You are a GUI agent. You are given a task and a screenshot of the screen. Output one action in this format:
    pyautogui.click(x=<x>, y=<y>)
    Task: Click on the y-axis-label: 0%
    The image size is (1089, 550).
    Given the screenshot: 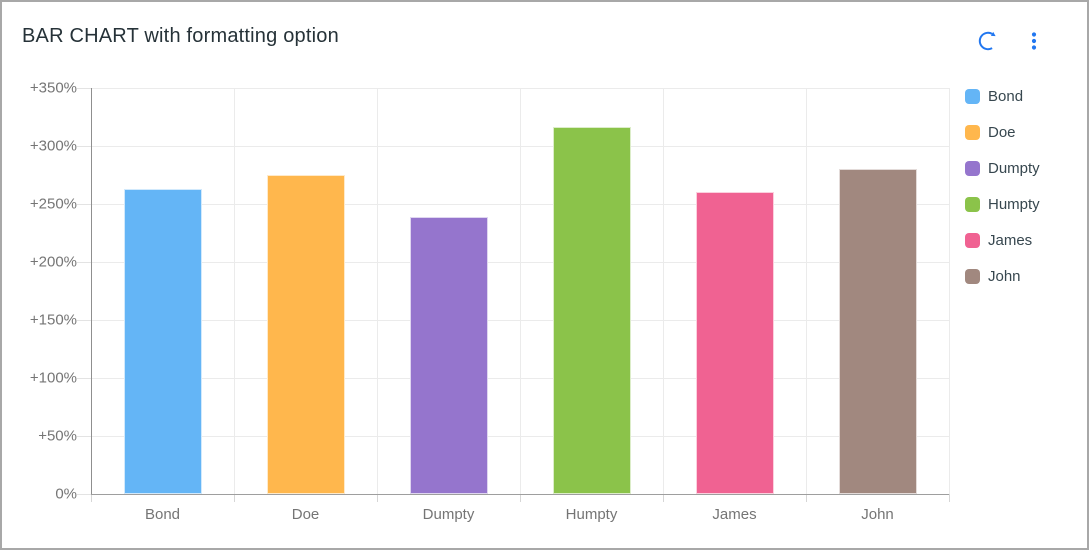 What is the action you would take?
    pyautogui.click(x=66, y=494)
    